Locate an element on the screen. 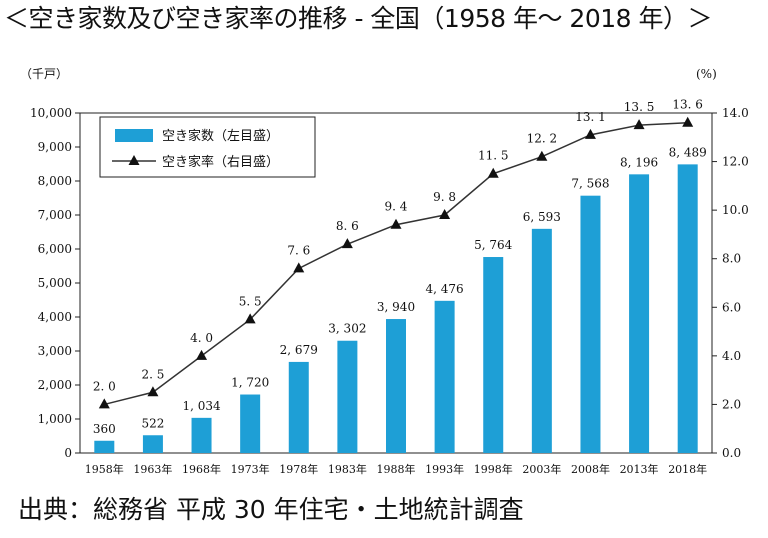  legend-box is located at coordinates (207, 147).